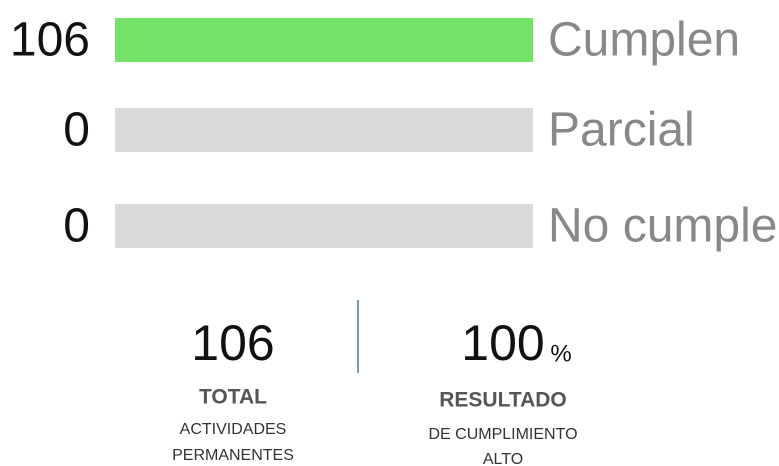  I want to click on bar, so click(324, 40).